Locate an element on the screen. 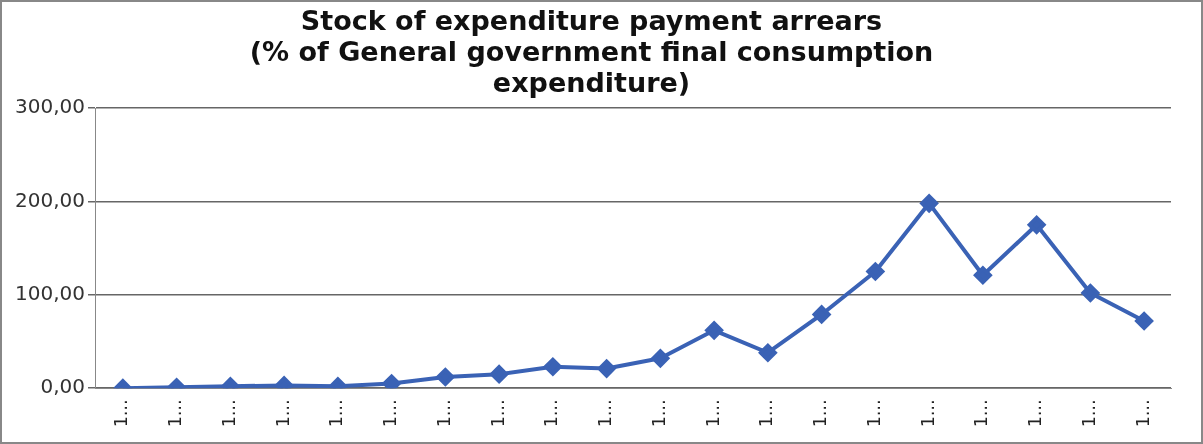  chart-title: Stock of expenditure payment arrears (% of General government final consumption expenditure) is located at coordinates (591, 51).